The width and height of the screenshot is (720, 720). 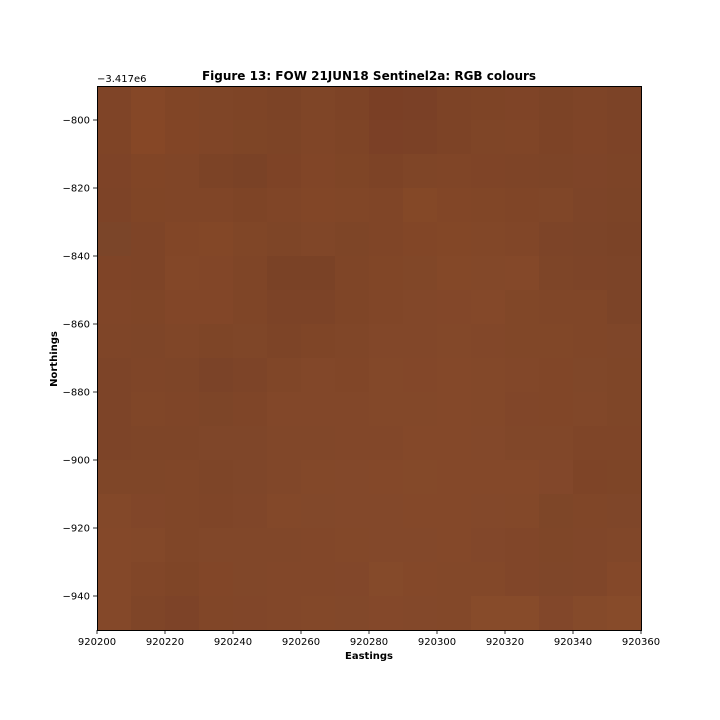 I want to click on y-tick-label: −920, so click(x=76, y=529).